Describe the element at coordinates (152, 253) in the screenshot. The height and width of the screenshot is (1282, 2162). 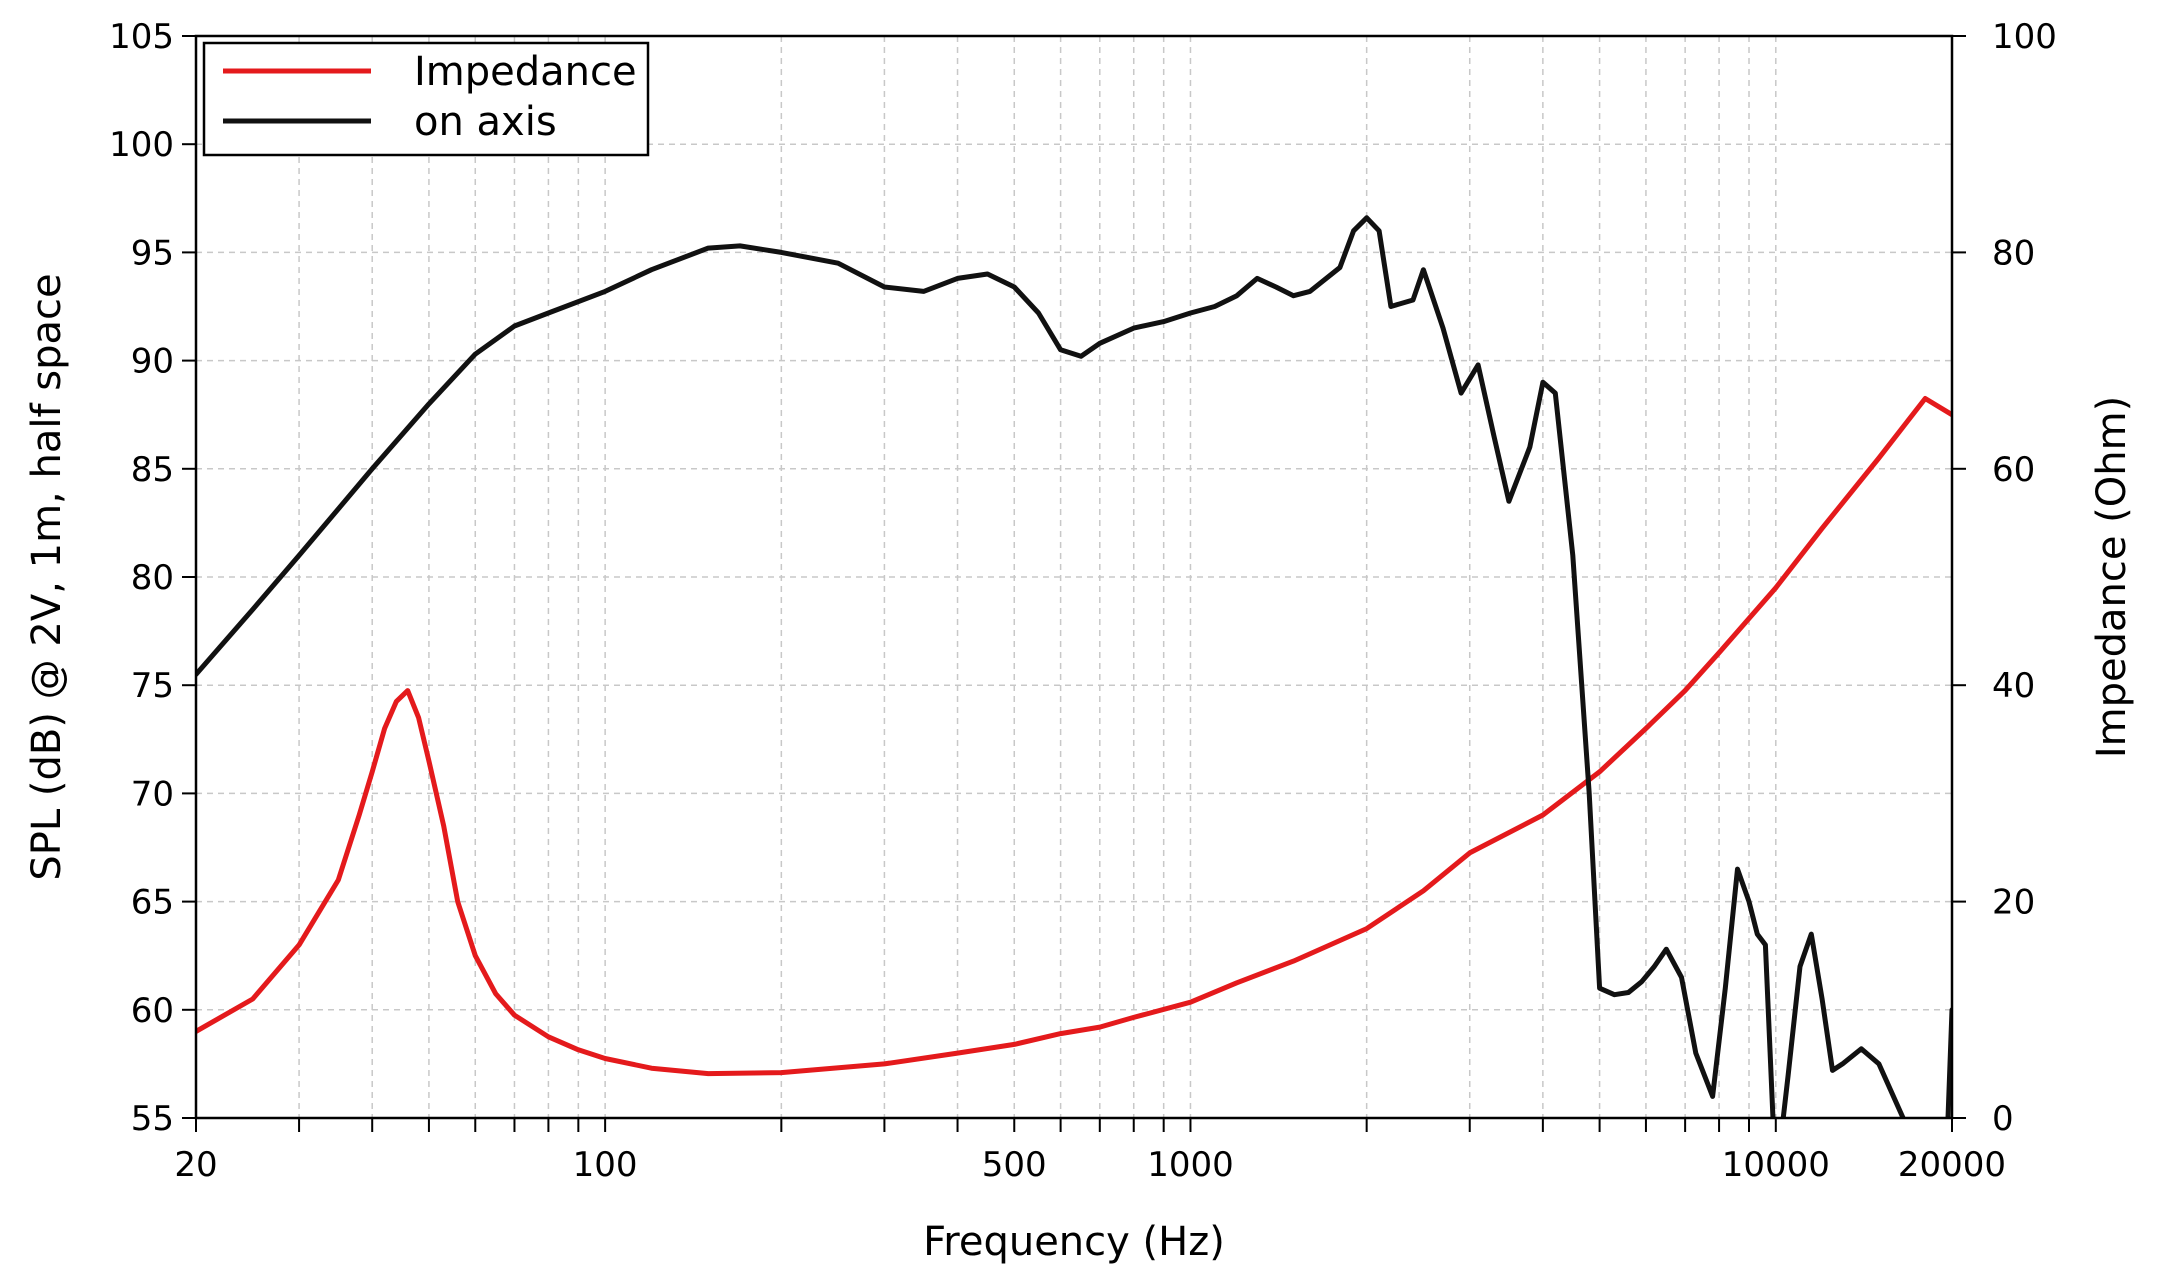
I see `y-tick-label: 95` at that location.